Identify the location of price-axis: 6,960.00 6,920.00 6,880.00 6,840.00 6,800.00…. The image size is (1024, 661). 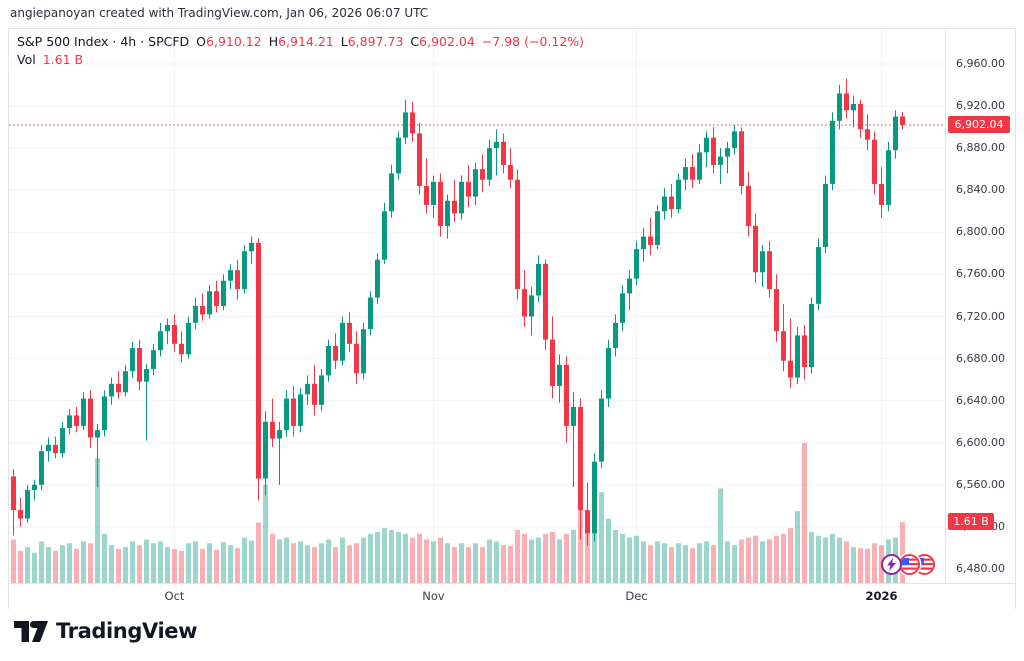
(980, 306).